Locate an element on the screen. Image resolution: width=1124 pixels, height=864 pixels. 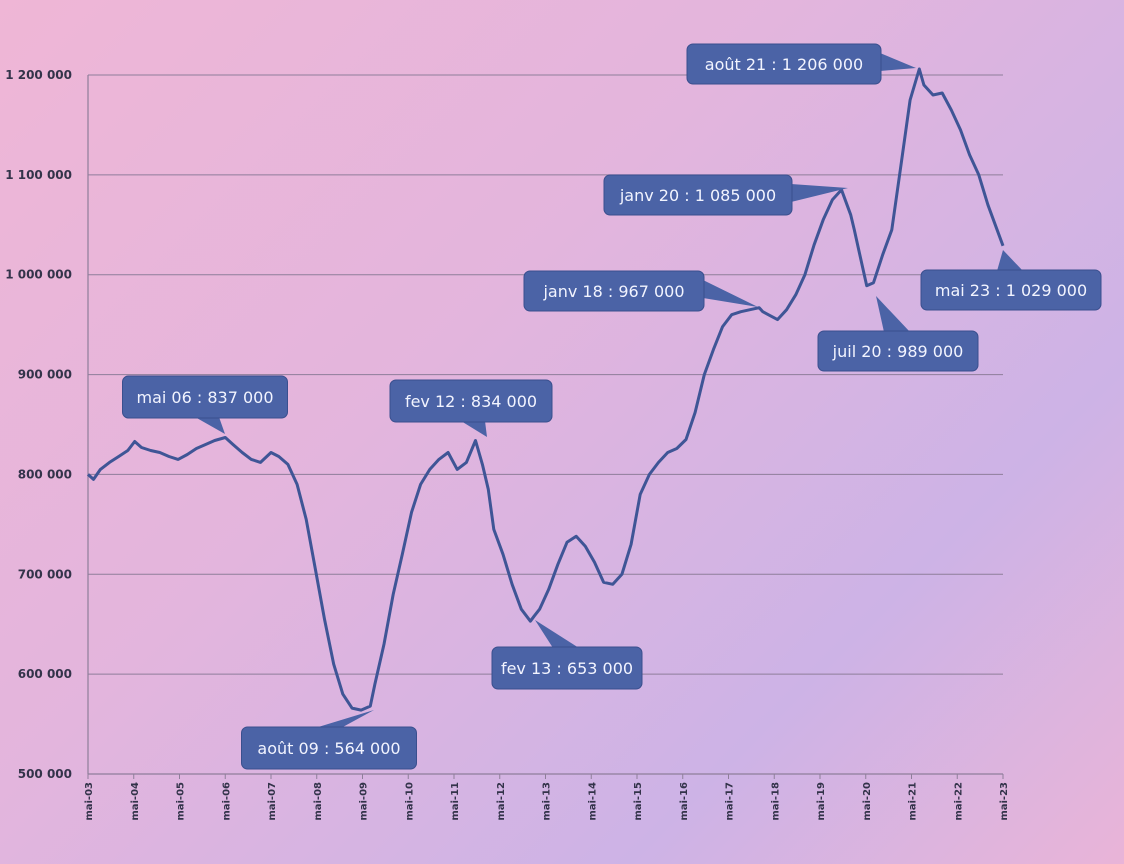
y-tick-label: 600 000 is located at coordinates (45, 674).